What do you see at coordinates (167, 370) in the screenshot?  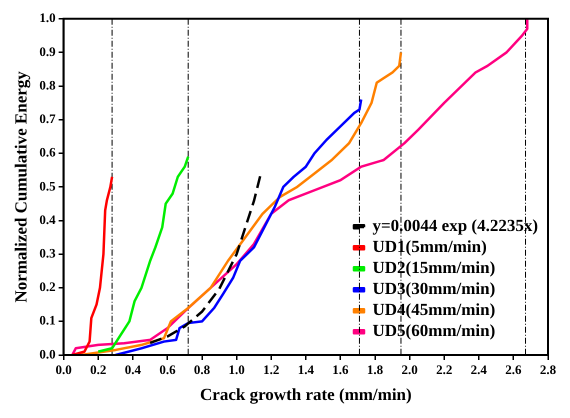 I see `x-tick-label: 0.6` at bounding box center [167, 370].